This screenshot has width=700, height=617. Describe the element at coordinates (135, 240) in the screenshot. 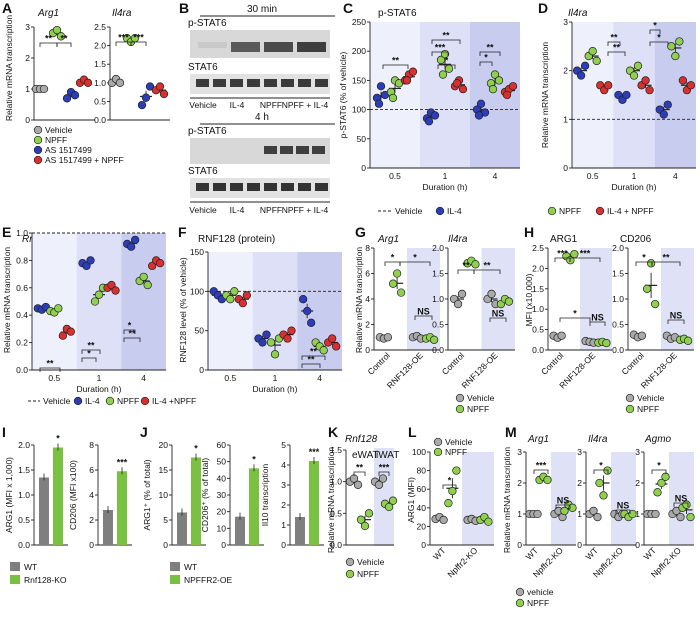

I see `panel-e-g2-s0-point` at that location.